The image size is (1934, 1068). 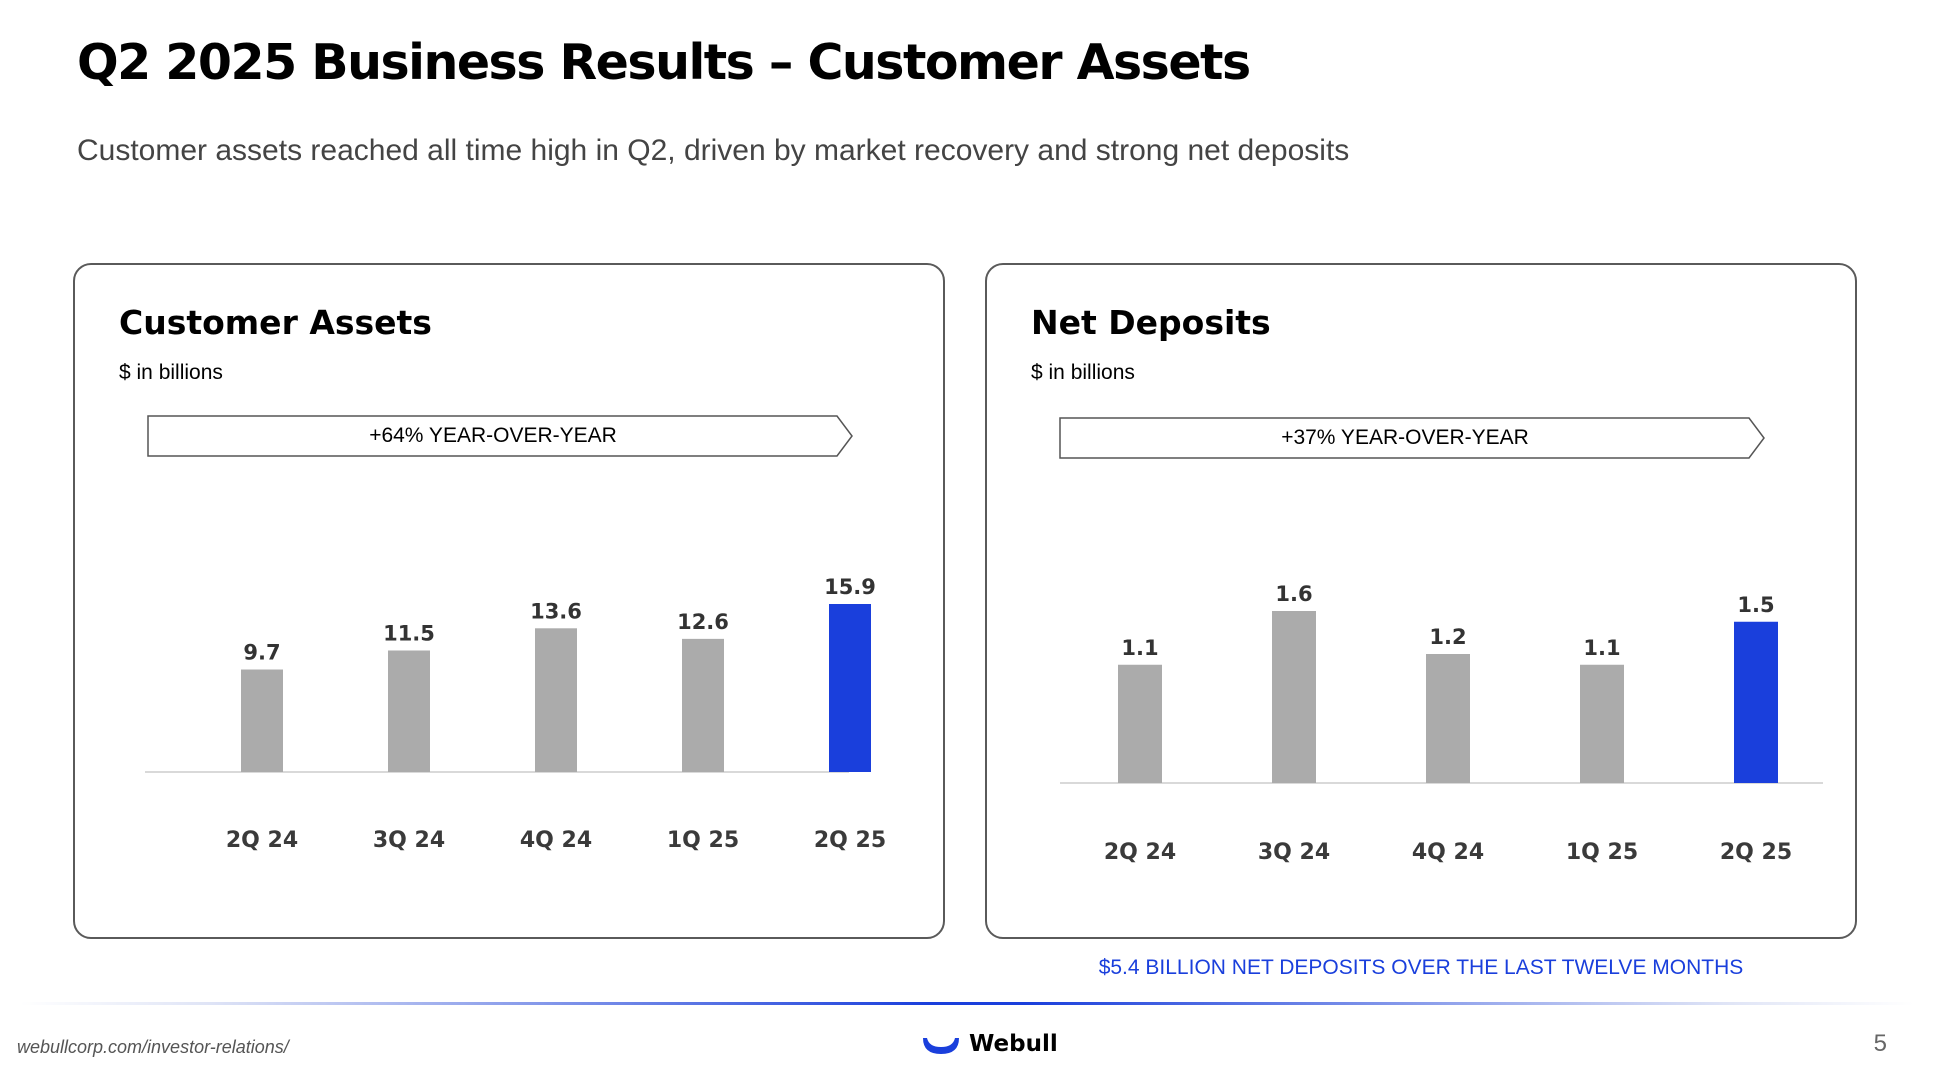 I want to click on brand-logo: Webull, so click(x=989, y=1044).